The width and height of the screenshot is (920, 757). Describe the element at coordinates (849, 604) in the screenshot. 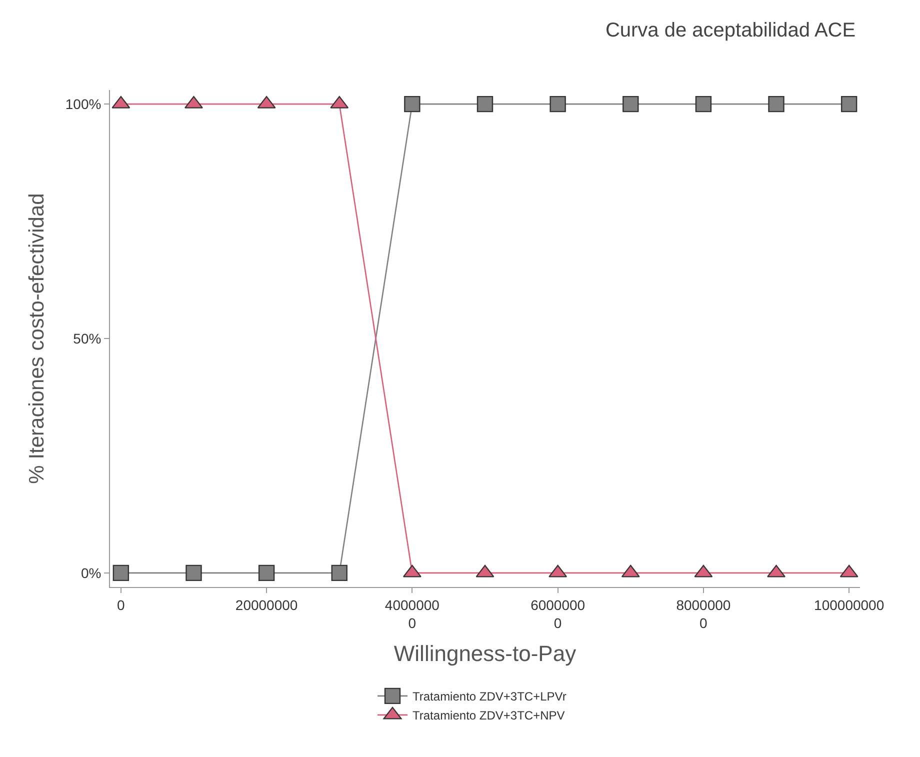

I see `x-tick-label: 100000000` at that location.